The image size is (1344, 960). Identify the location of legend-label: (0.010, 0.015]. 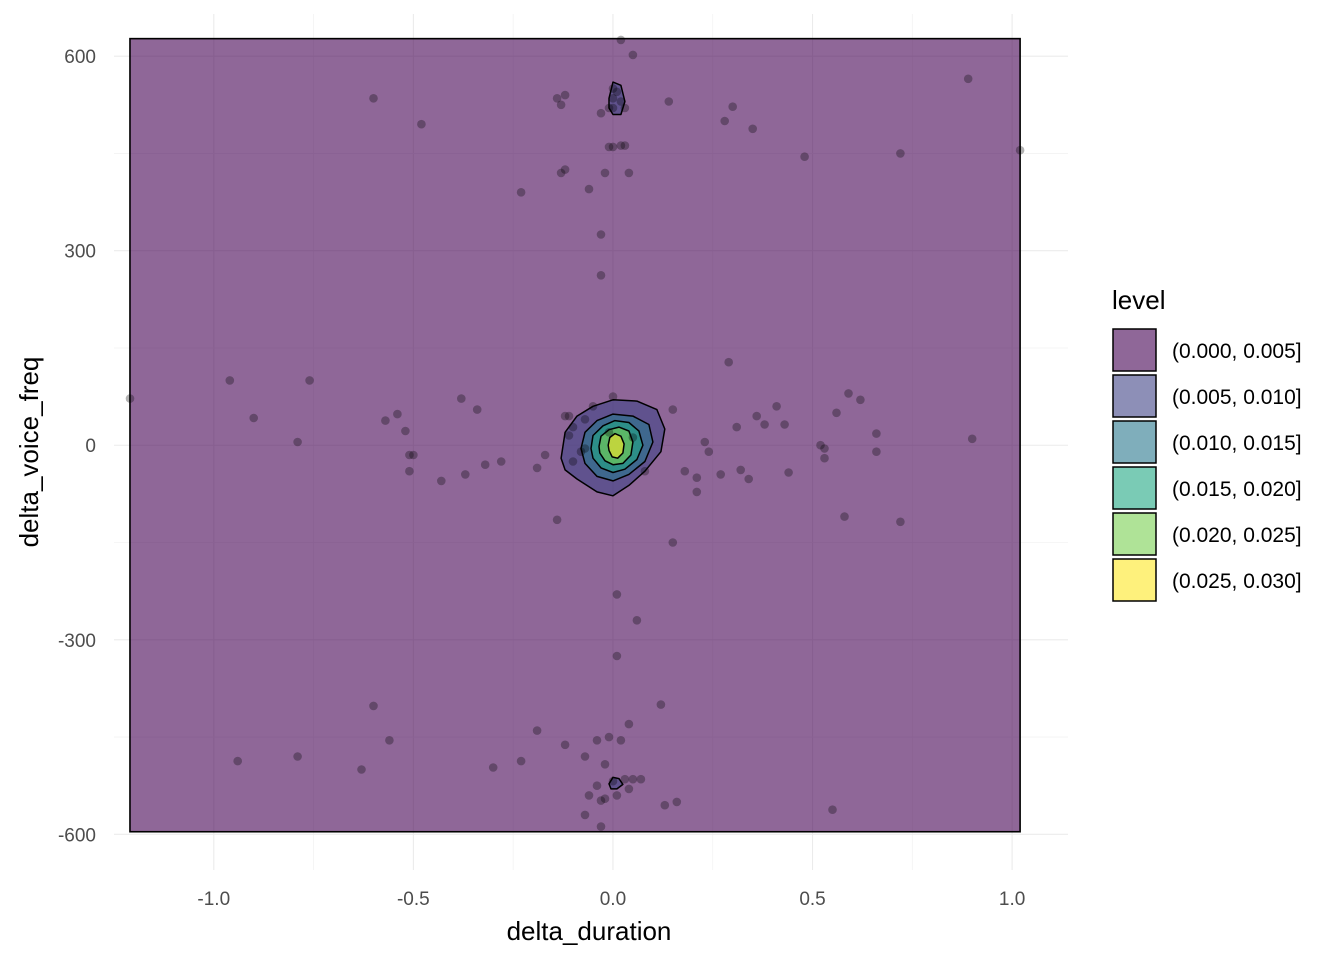
(1237, 443).